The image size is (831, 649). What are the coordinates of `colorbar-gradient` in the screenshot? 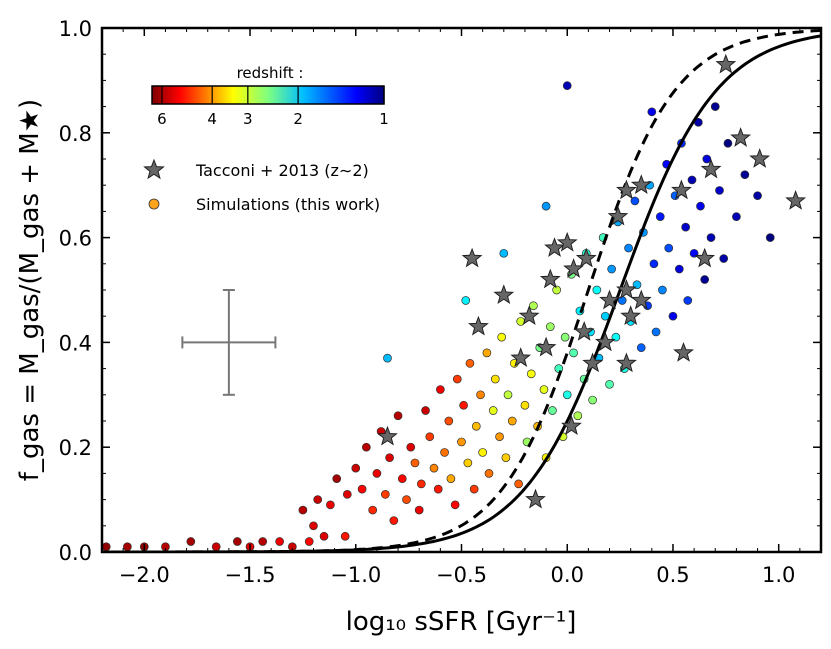 It's located at (268, 95).